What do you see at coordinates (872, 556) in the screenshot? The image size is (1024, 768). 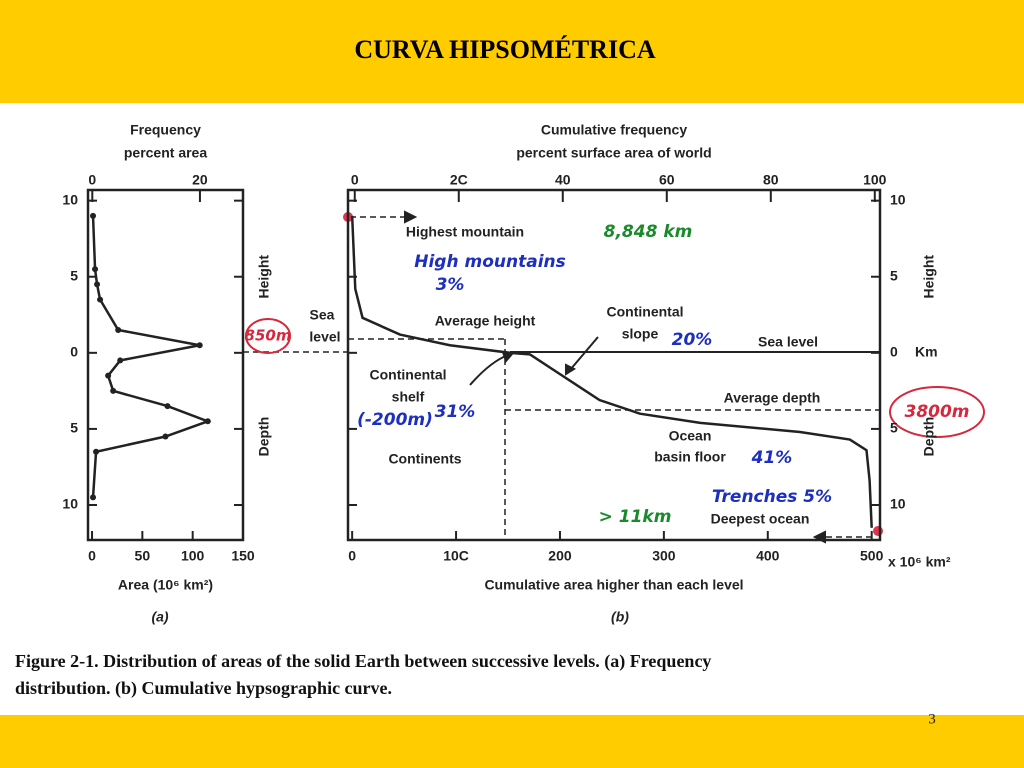 I see `x-tick-label: 500` at bounding box center [872, 556].